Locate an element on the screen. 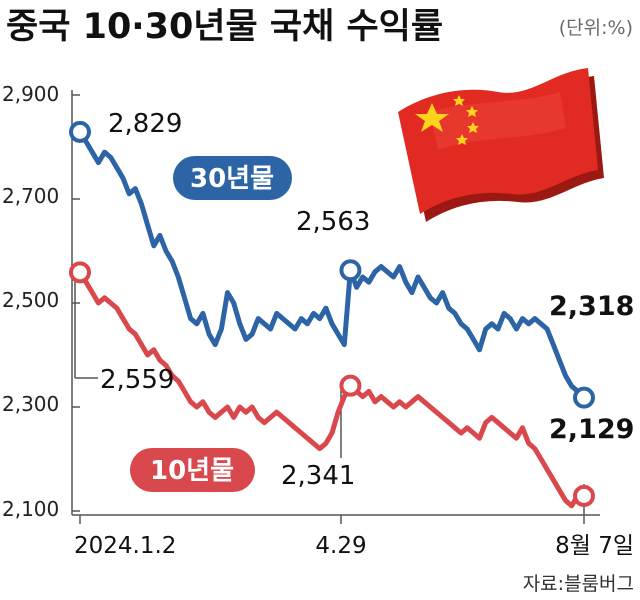 The image size is (640, 600). x-tick-label: 8월 7일 is located at coordinates (594, 546).